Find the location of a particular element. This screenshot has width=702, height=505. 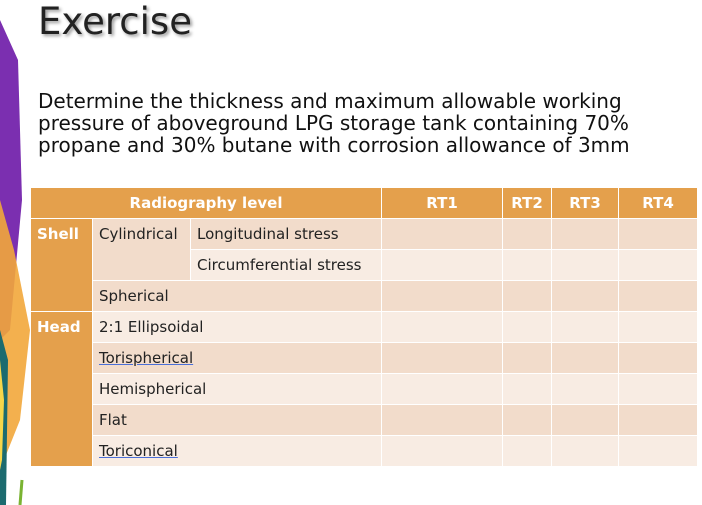

group-cell: Shell is located at coordinates (61, 265).